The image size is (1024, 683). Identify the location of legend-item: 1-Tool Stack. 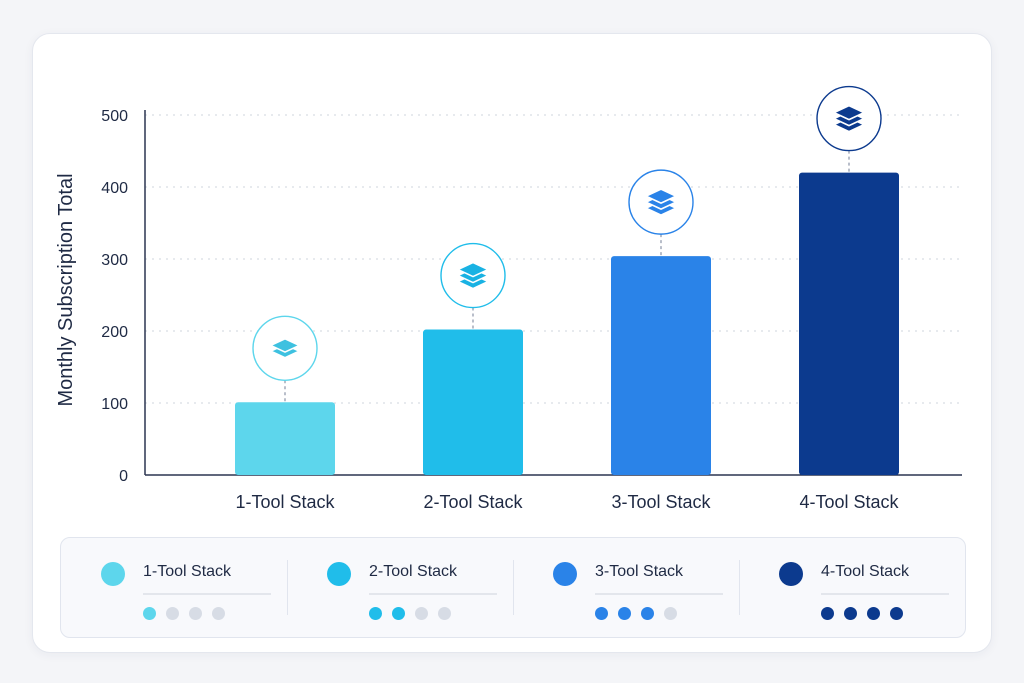
(174, 587).